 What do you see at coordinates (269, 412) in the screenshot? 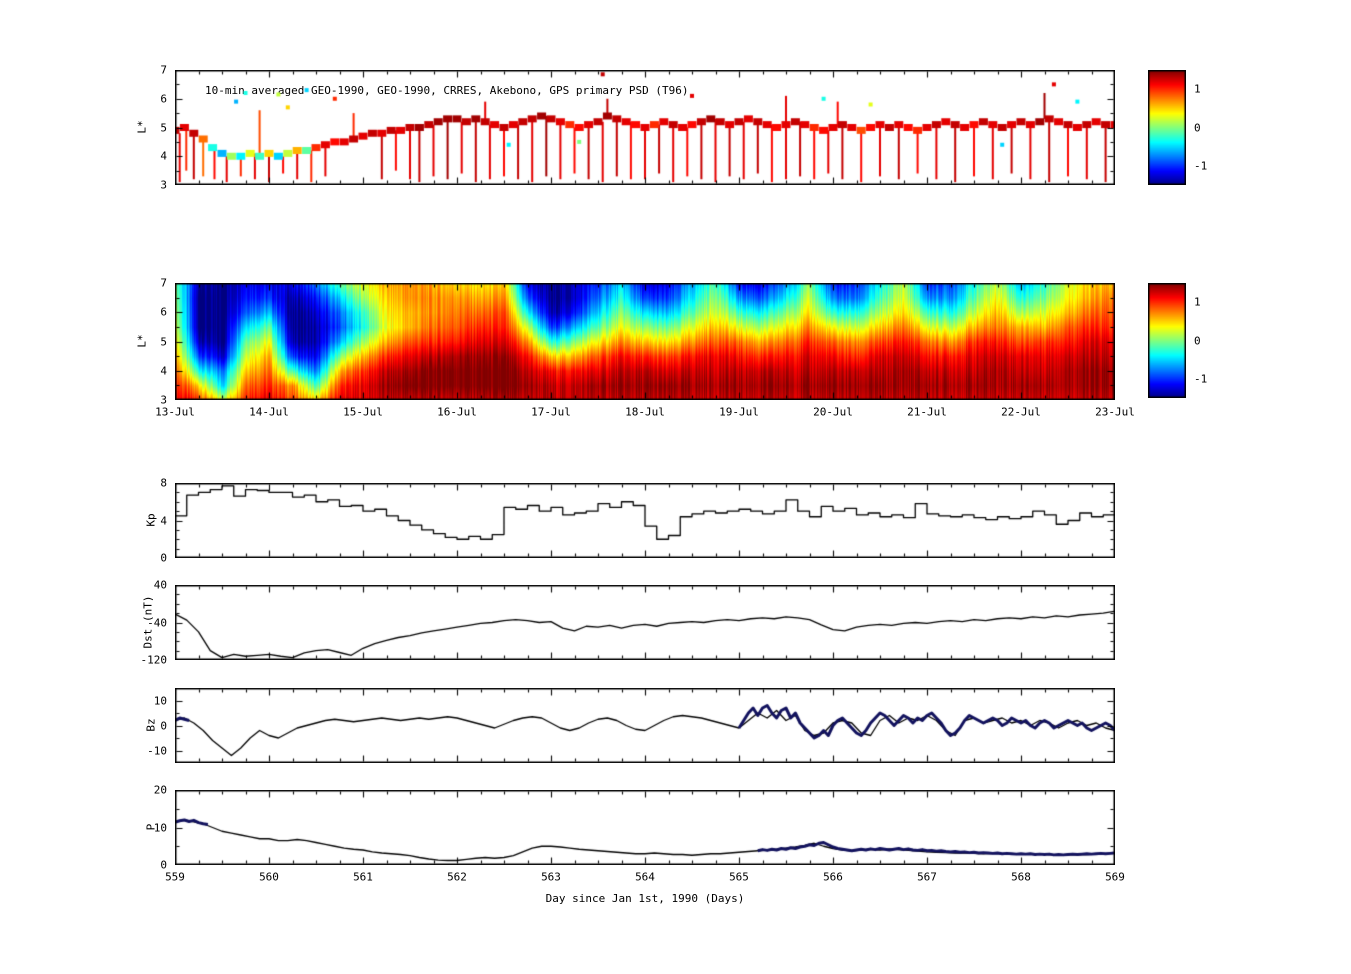
I see `tick-label: 14-Jul` at bounding box center [269, 412].